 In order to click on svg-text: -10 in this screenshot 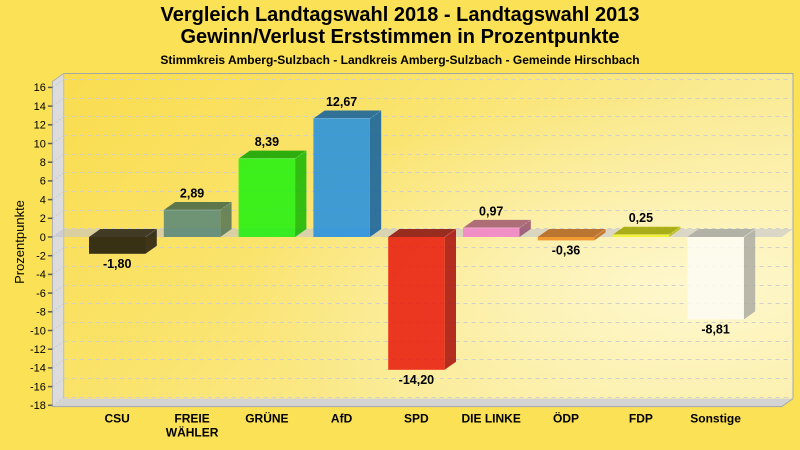, I will do `click(38, 331)`.